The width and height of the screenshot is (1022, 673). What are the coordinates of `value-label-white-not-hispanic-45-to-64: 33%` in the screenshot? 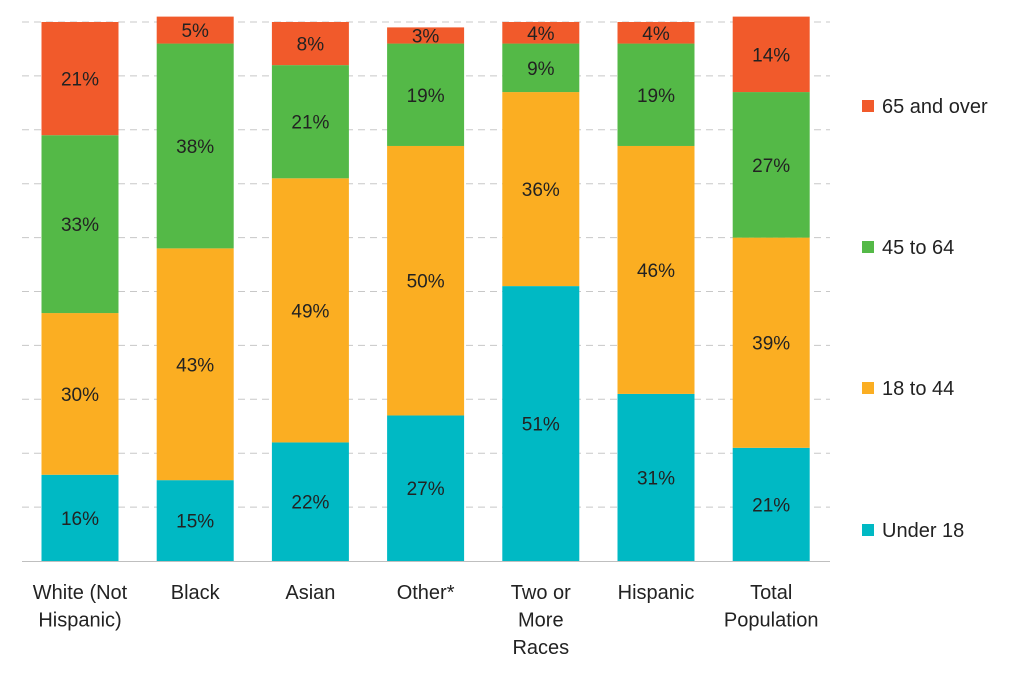 It's located at (80, 225).